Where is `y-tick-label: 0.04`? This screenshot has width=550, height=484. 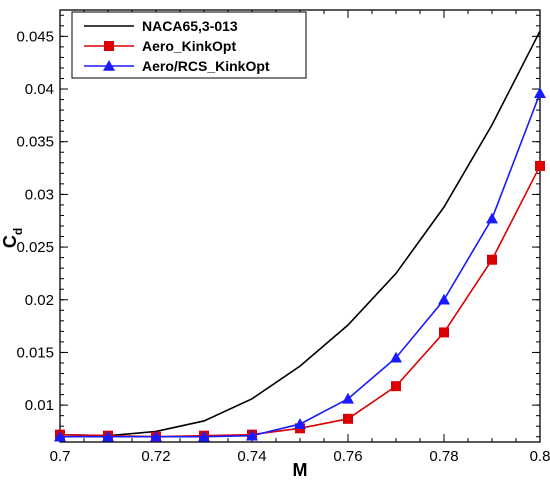
y-tick-label: 0.04 is located at coordinates (39, 89).